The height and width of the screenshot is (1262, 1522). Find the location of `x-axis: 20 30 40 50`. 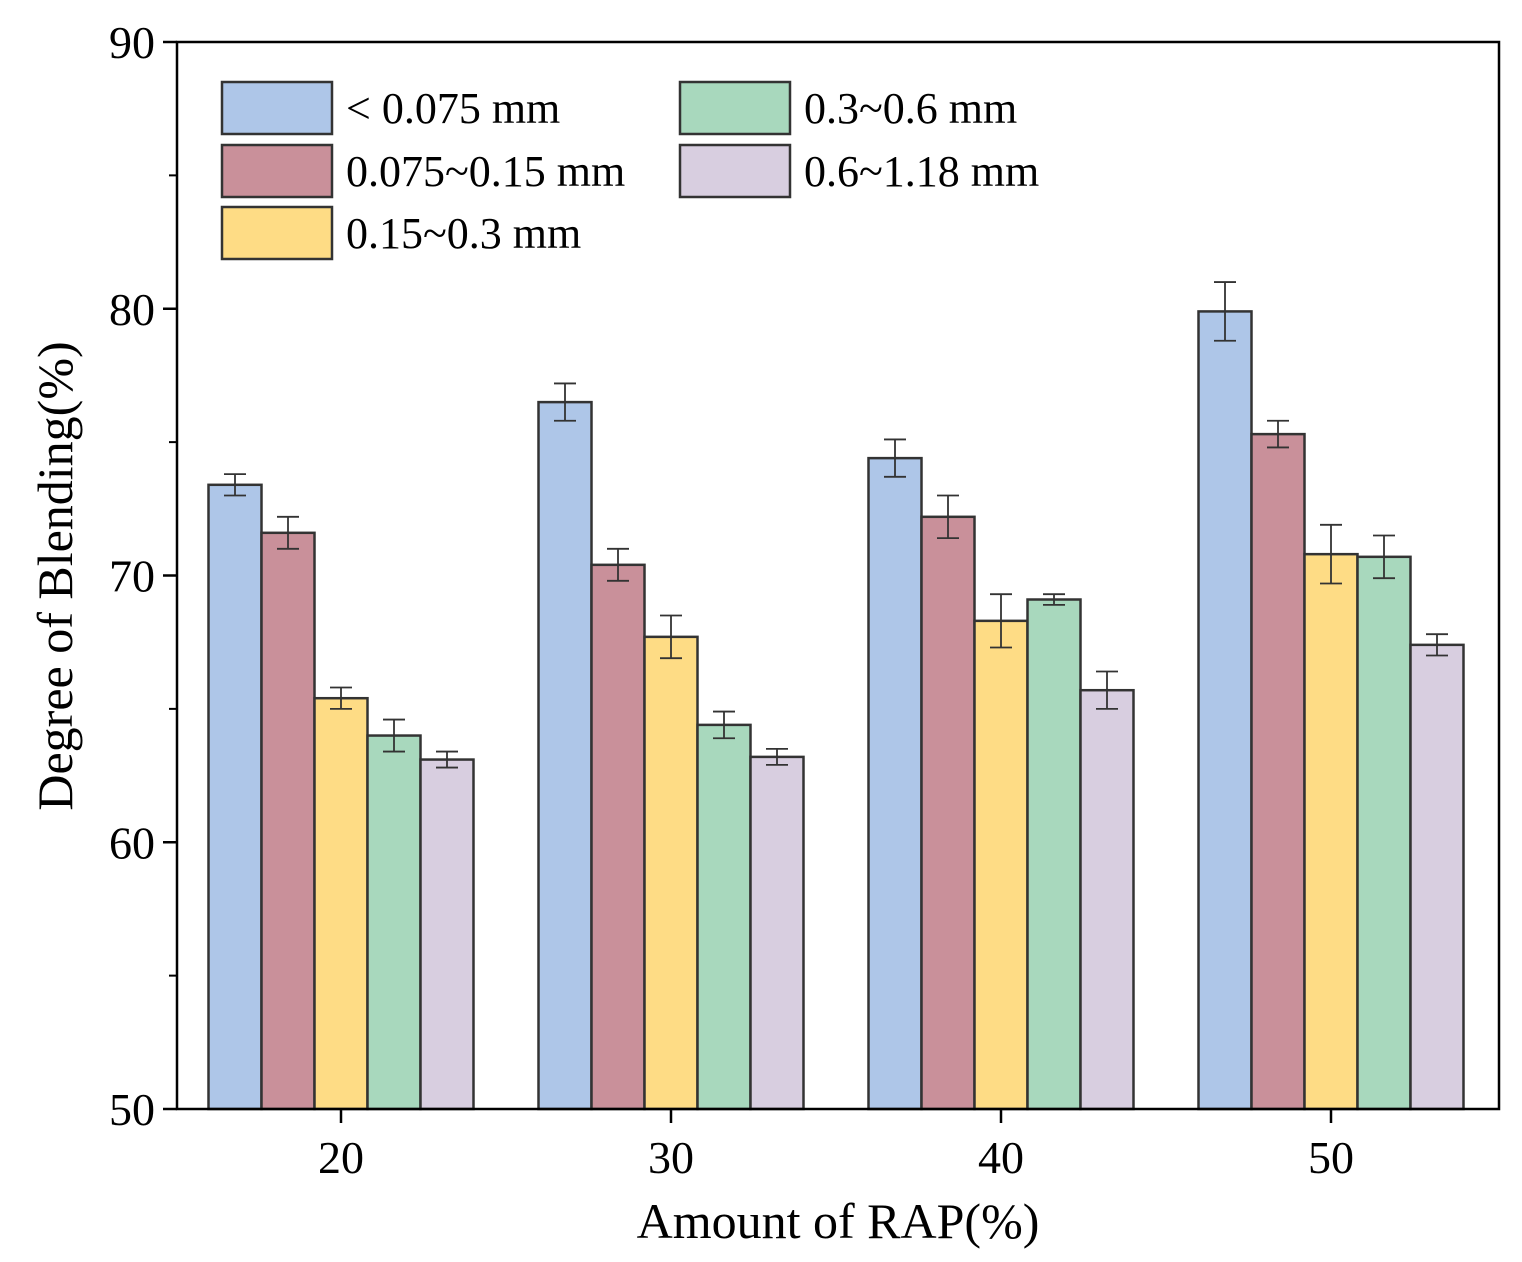

x-axis: 20 30 40 50 is located at coordinates (836, 1146).